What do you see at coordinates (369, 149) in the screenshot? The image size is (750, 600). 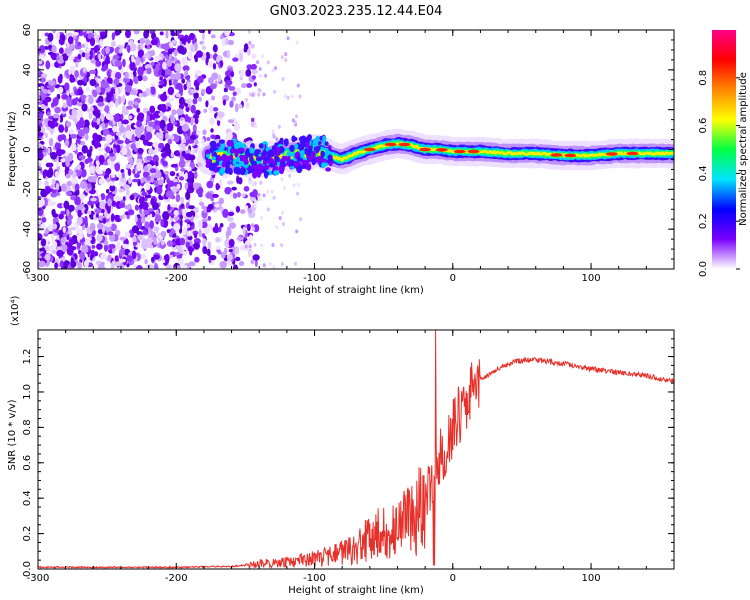 I see `ridge-peak` at bounding box center [369, 149].